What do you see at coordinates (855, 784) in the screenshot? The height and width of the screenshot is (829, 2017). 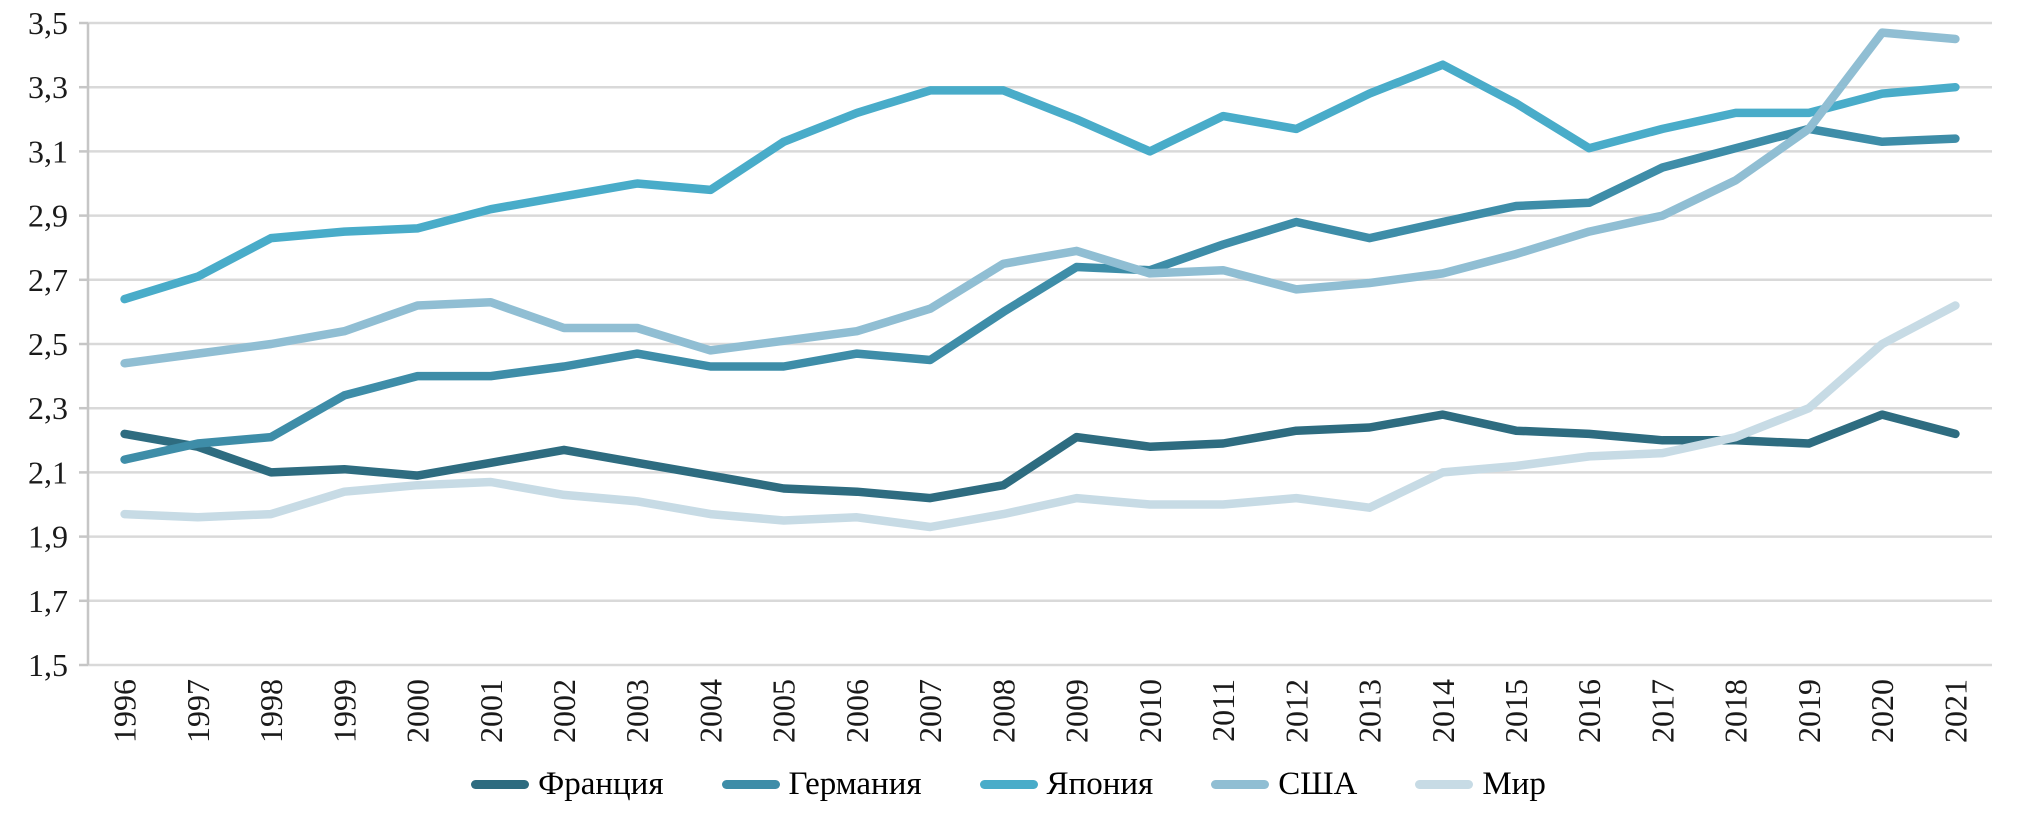 I see `legend-label: Германия` at bounding box center [855, 784].